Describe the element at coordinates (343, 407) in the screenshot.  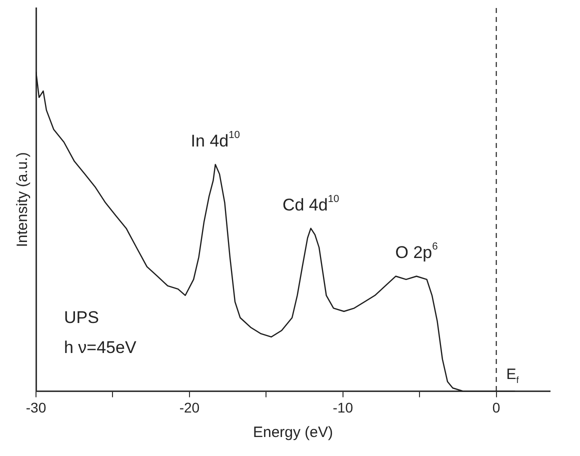
I see `x-tick-label: -10` at that location.